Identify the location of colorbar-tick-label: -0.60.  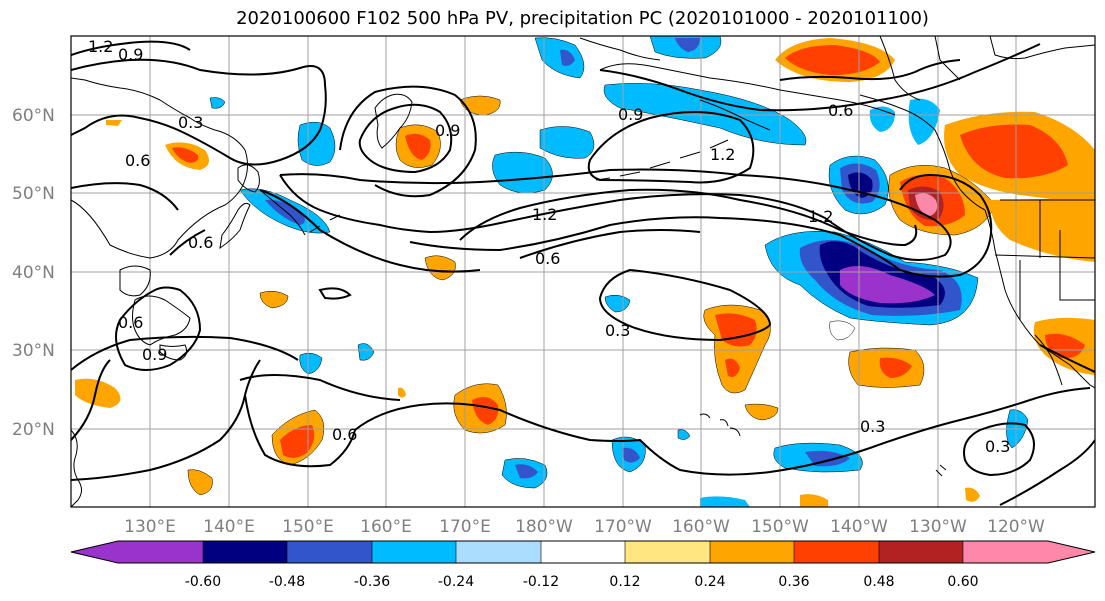
(203, 582).